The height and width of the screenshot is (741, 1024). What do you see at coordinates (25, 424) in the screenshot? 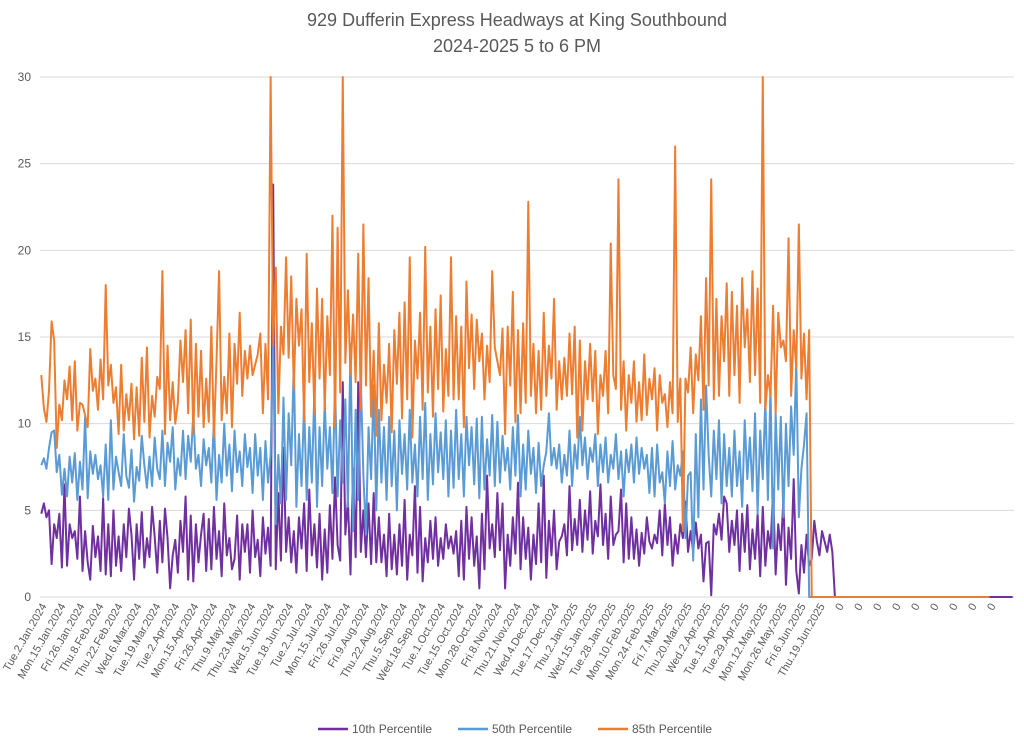
I see `y-tick-label: 10` at bounding box center [25, 424].